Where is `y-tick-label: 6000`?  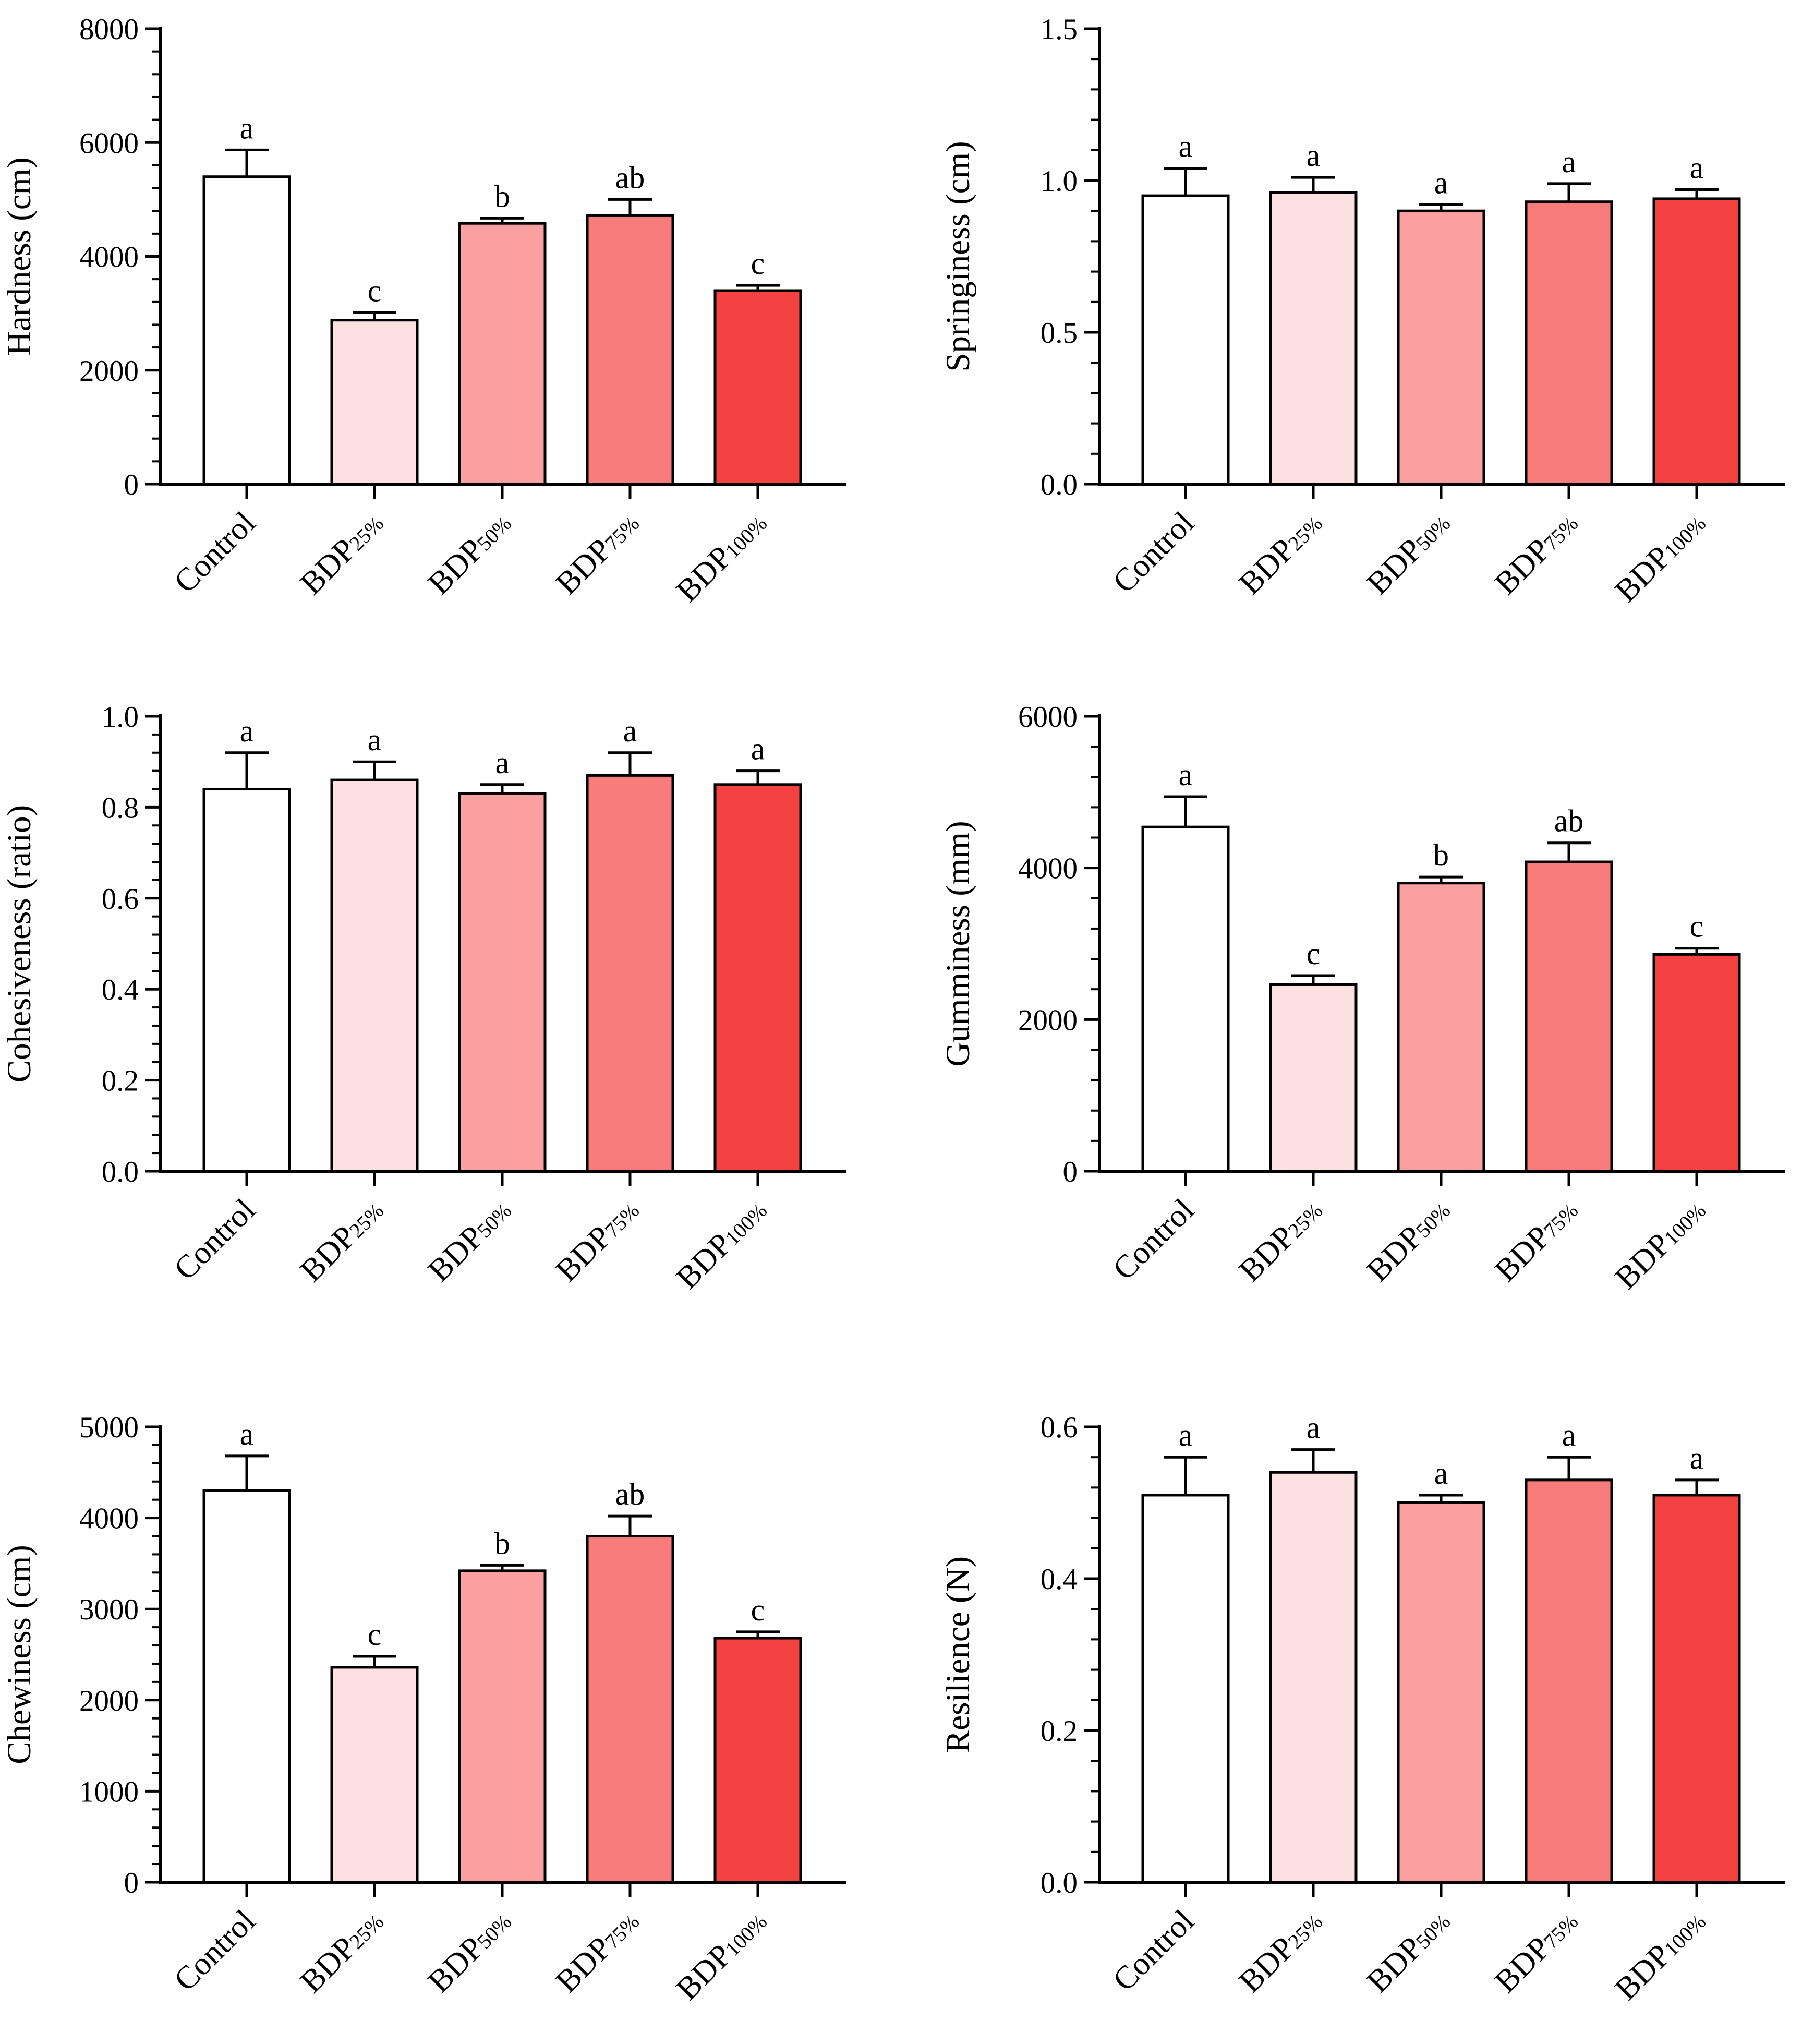
y-tick-label: 6000 is located at coordinates (109, 143).